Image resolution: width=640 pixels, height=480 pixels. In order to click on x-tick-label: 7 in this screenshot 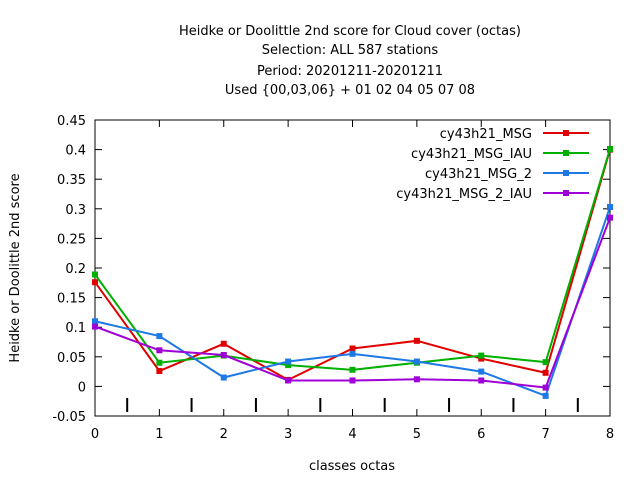, I will do `click(545, 434)`.